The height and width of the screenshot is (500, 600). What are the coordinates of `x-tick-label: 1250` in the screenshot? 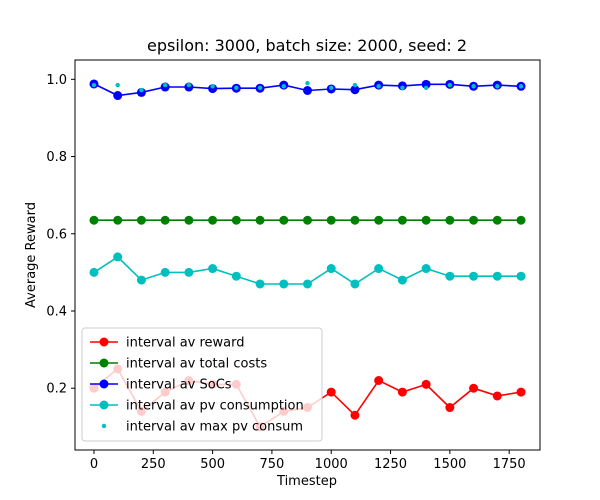 It's located at (390, 464).